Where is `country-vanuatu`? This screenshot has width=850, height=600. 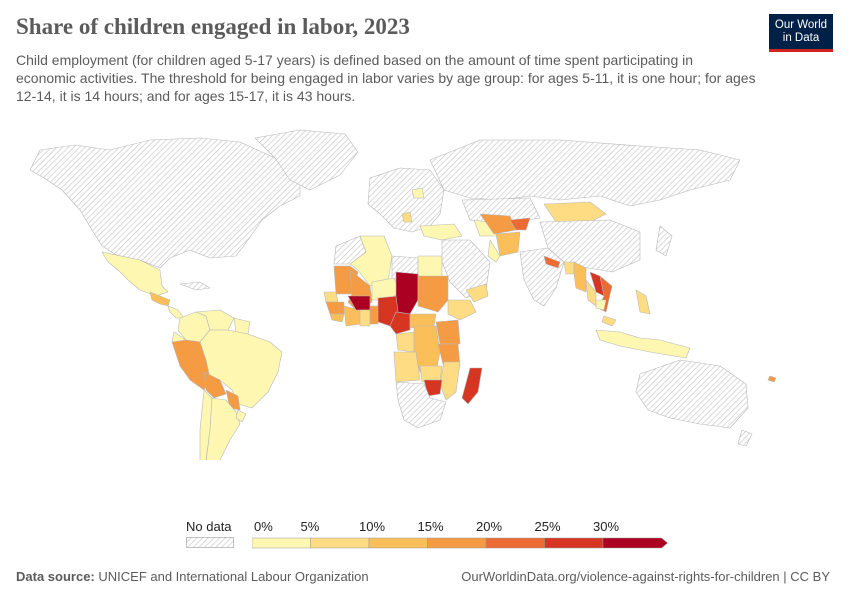
country-vanuatu is located at coordinates (772, 379).